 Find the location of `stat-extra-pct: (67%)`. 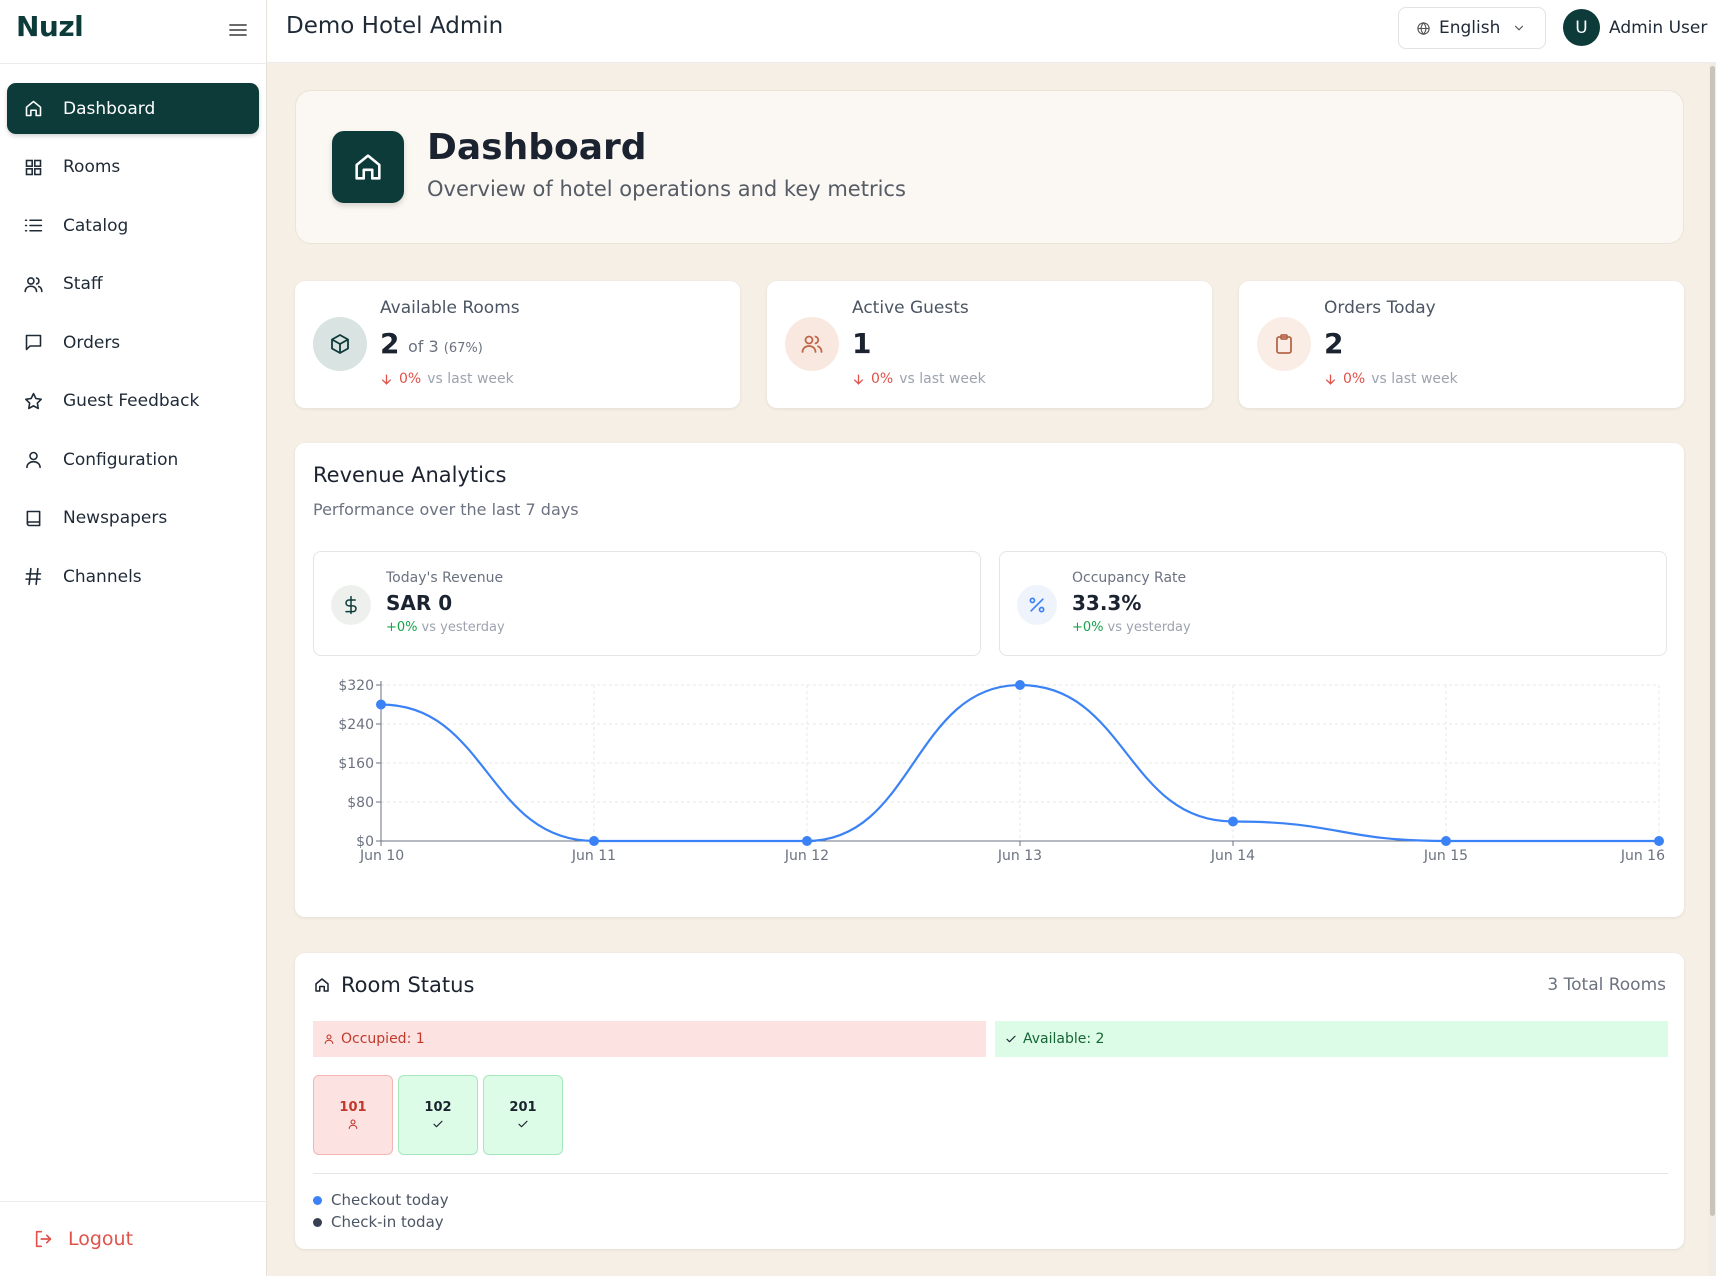

stat-extra-pct: (67%) is located at coordinates (463, 348).